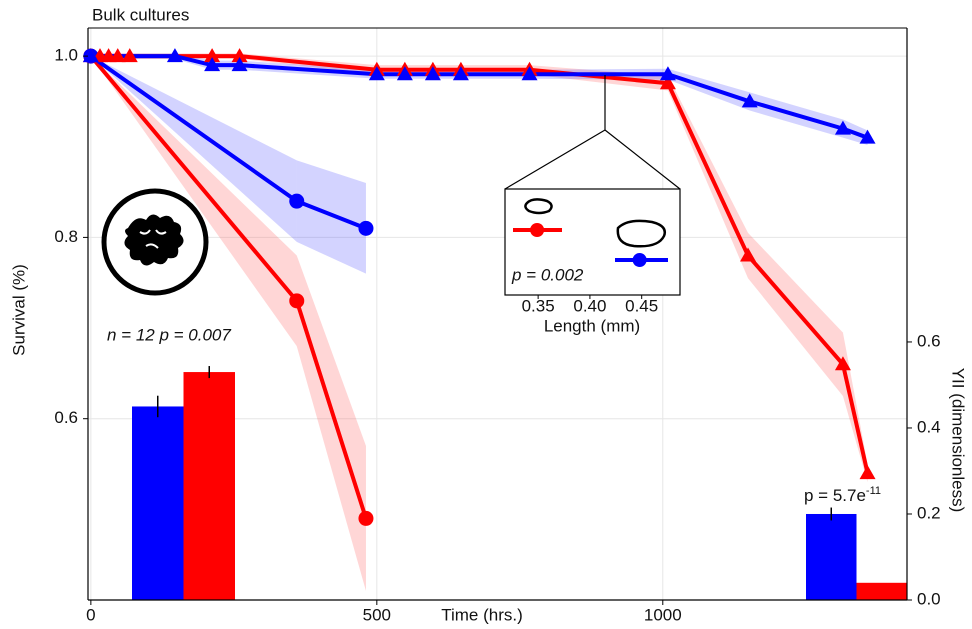 This screenshot has height=629, width=972. I want to click on y-axis-label: Survival (%), so click(18, 310).